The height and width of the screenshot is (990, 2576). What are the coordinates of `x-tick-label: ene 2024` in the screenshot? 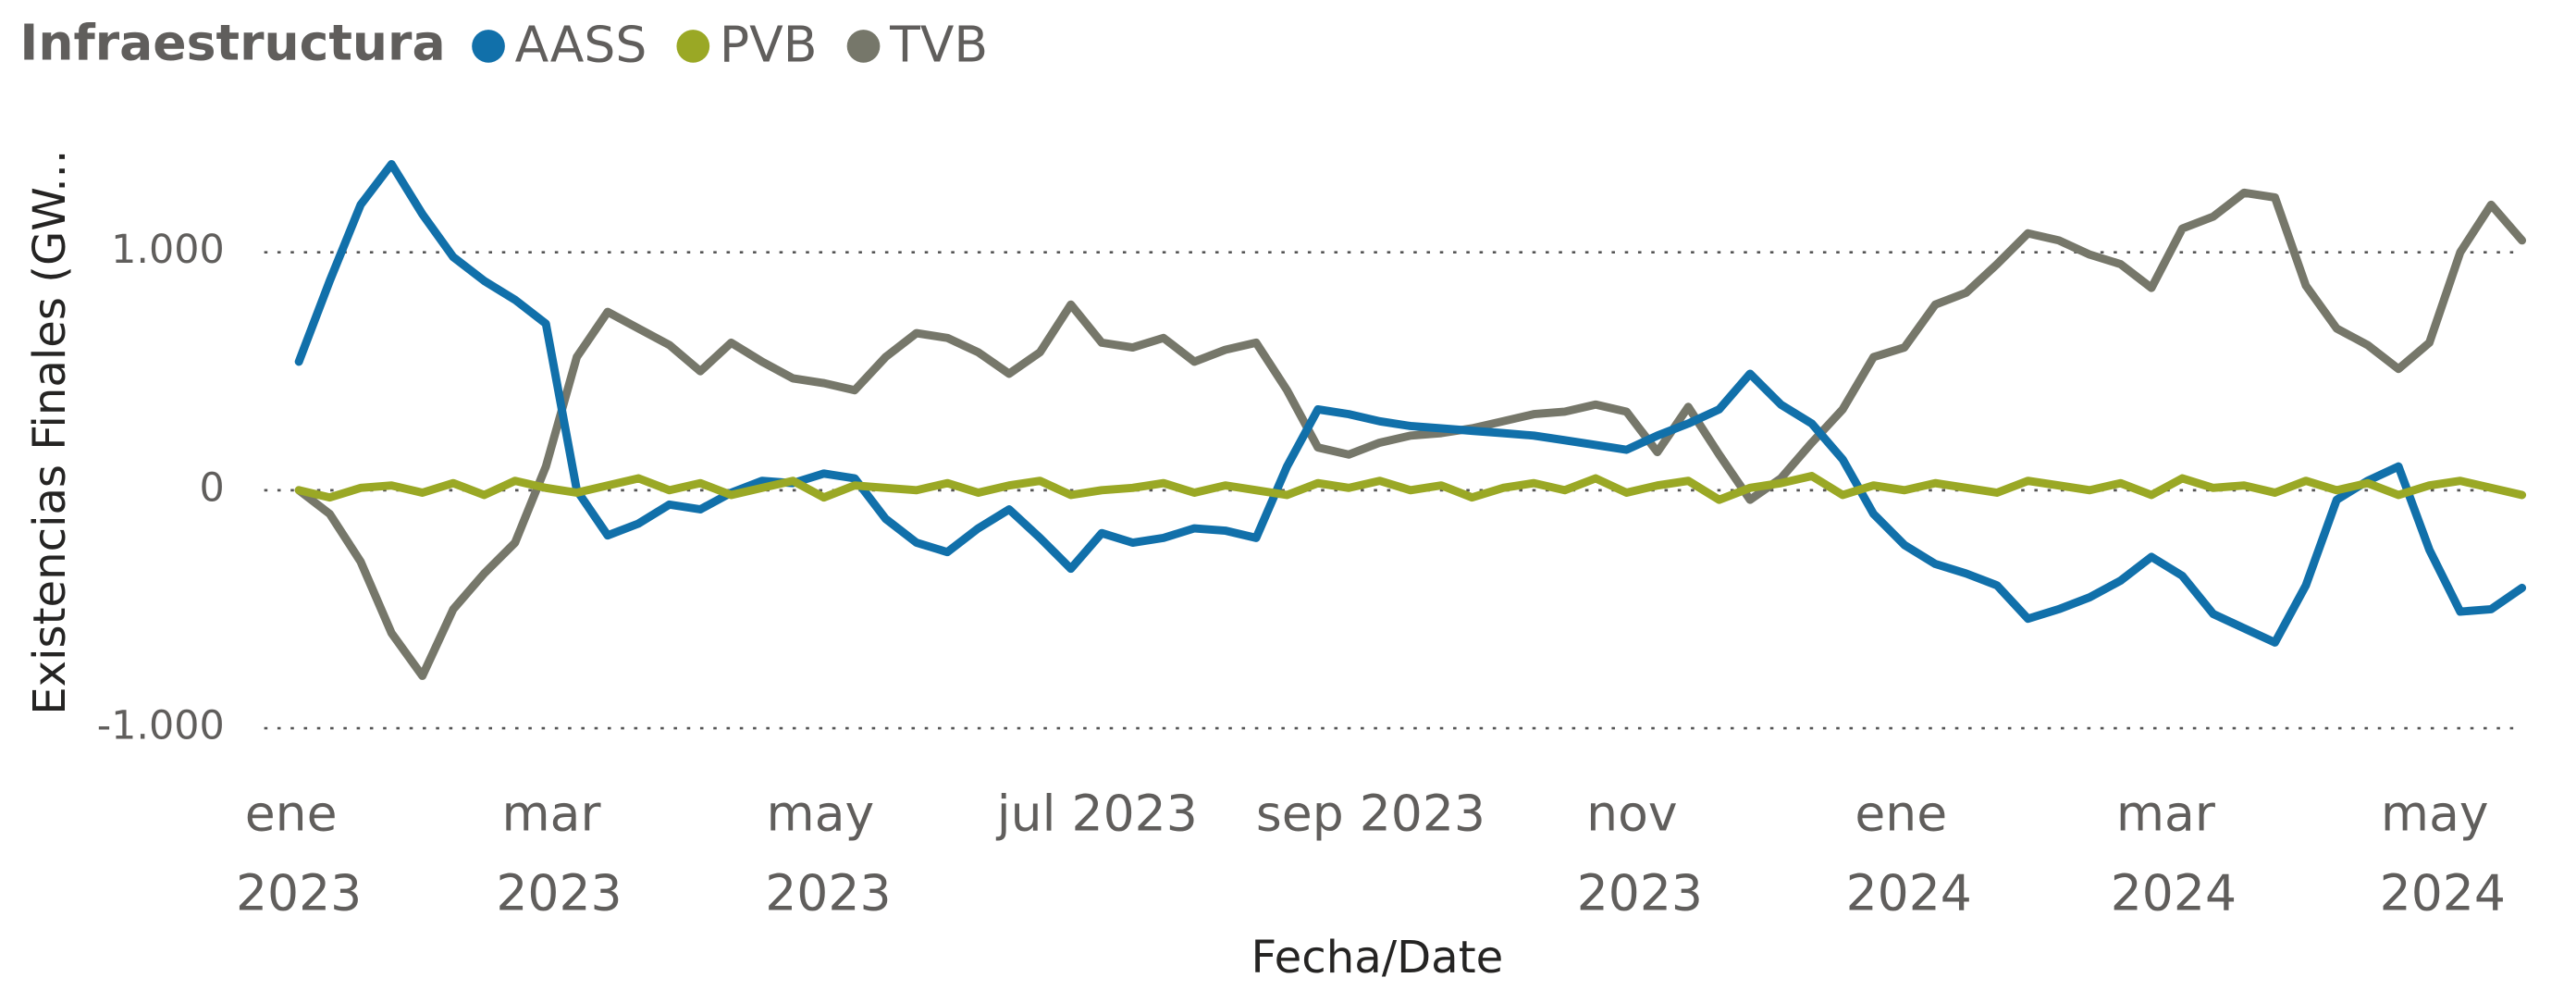 It's located at (1909, 853).